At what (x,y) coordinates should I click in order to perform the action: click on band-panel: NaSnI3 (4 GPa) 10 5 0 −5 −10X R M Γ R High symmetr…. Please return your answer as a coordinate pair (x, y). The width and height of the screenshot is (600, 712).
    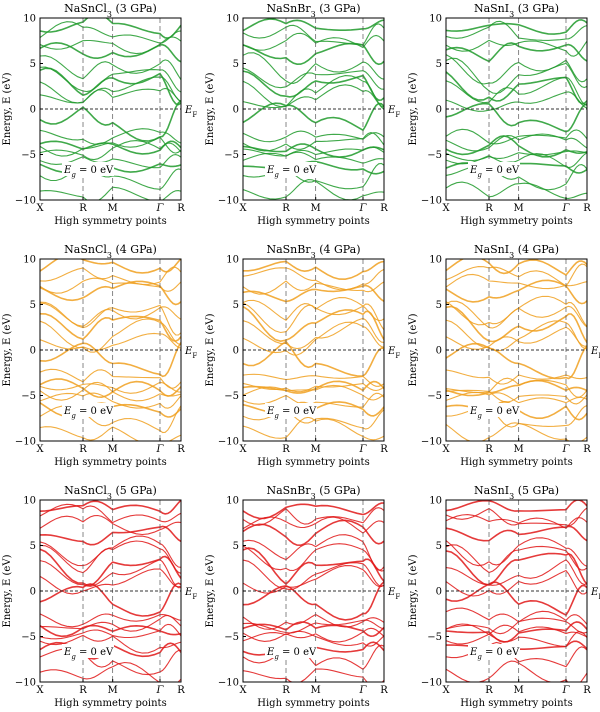
    Looking at the image, I should click on (504, 355).